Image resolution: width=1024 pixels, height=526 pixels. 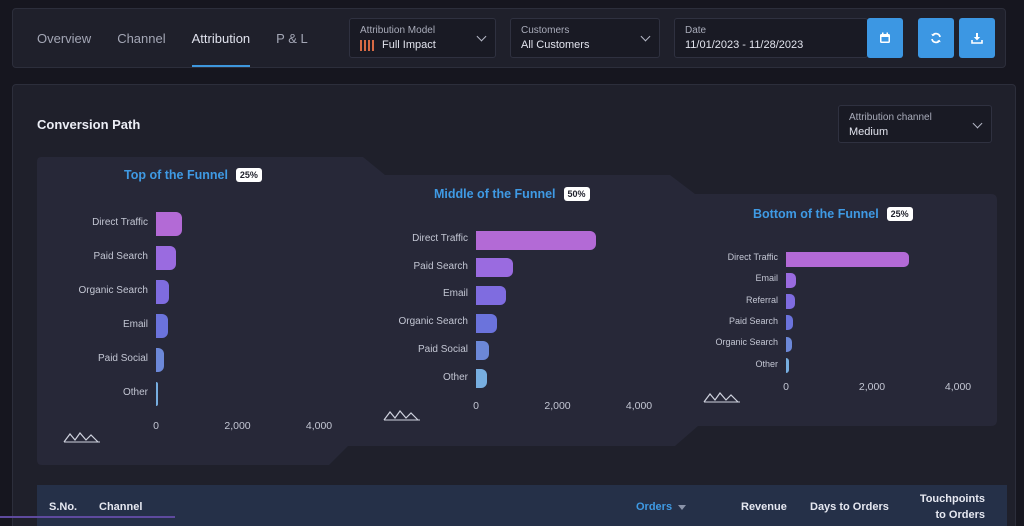 What do you see at coordinates (185, 38) in the screenshot?
I see `nav-tabs: Overview Channel Attribution P & L` at bounding box center [185, 38].